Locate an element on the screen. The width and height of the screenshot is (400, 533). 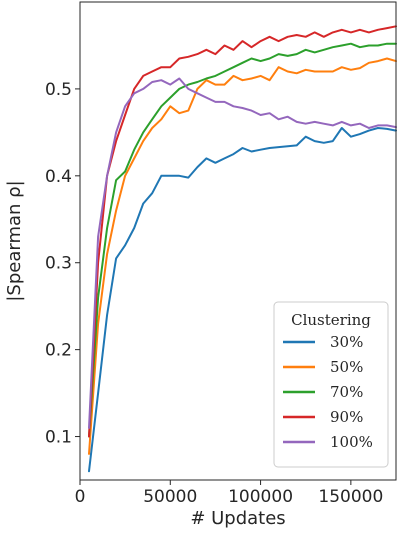
y-tick-label: 0.5 is located at coordinates (58, 90).